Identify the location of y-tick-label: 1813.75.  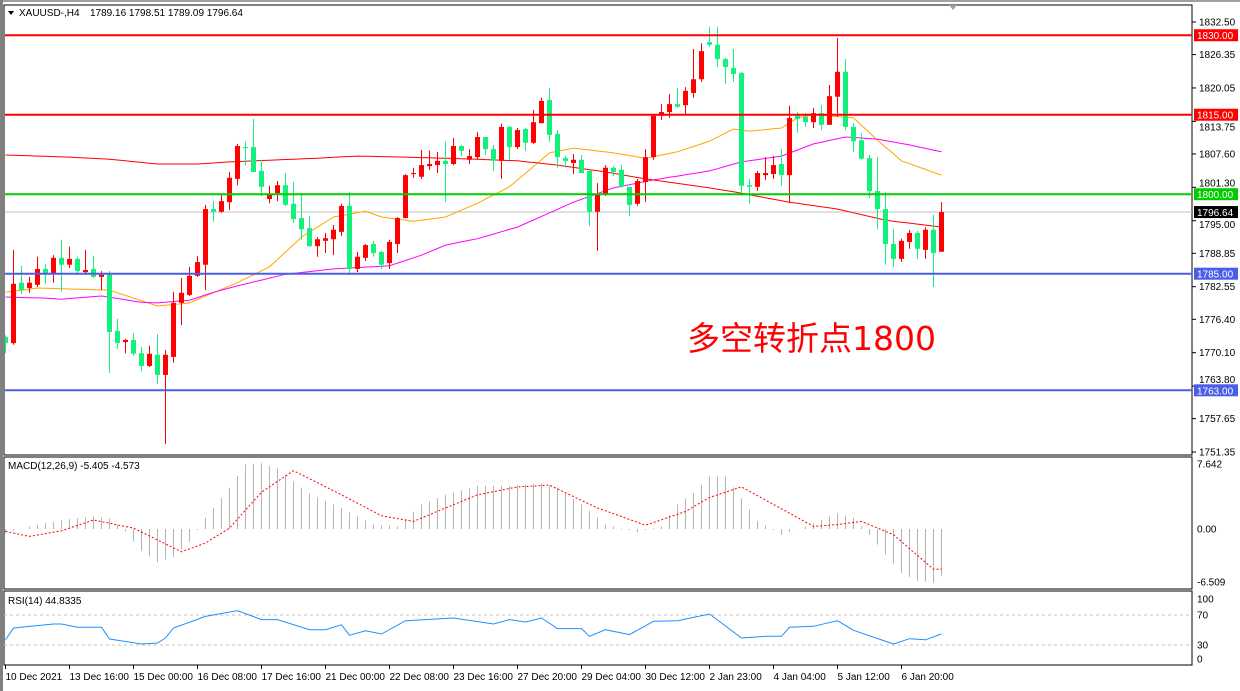
(1217, 128).